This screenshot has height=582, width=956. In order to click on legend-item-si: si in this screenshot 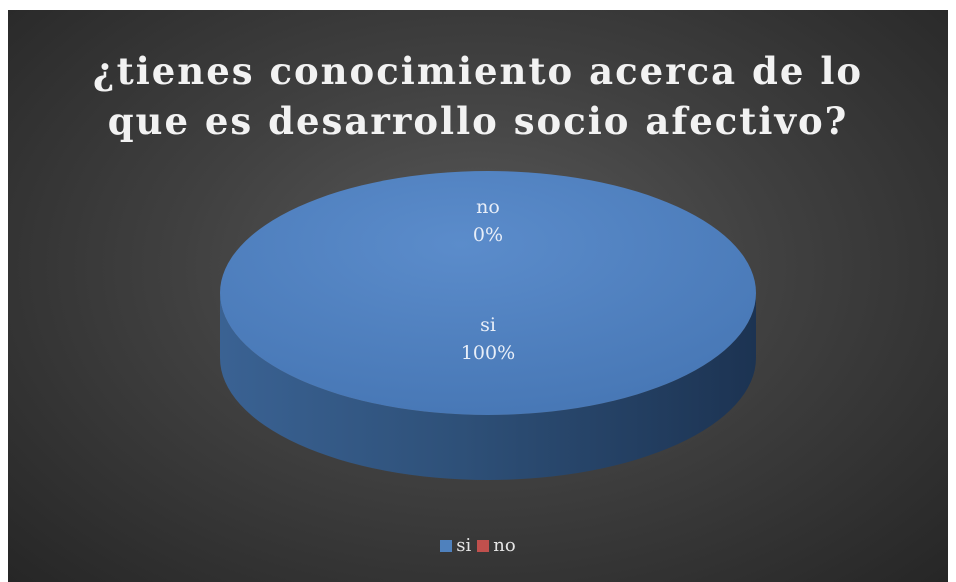, I will do `click(455, 545)`.